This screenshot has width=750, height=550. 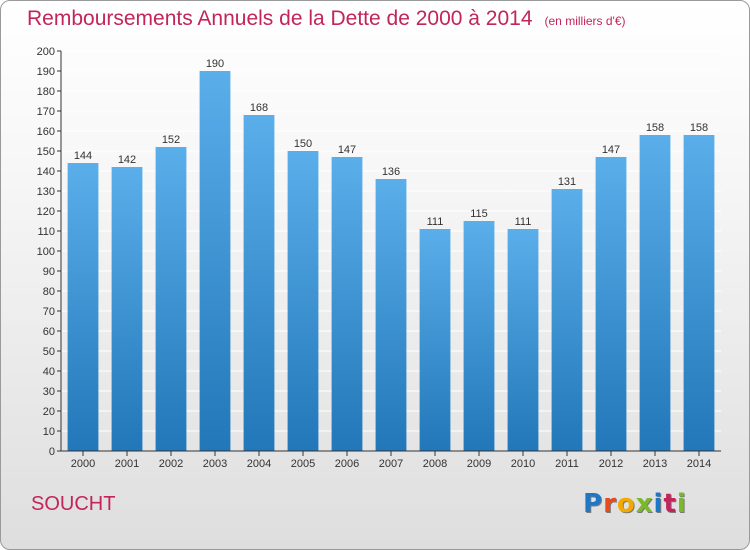 I want to click on proxiti-logo: Proxiti, so click(x=635, y=504).